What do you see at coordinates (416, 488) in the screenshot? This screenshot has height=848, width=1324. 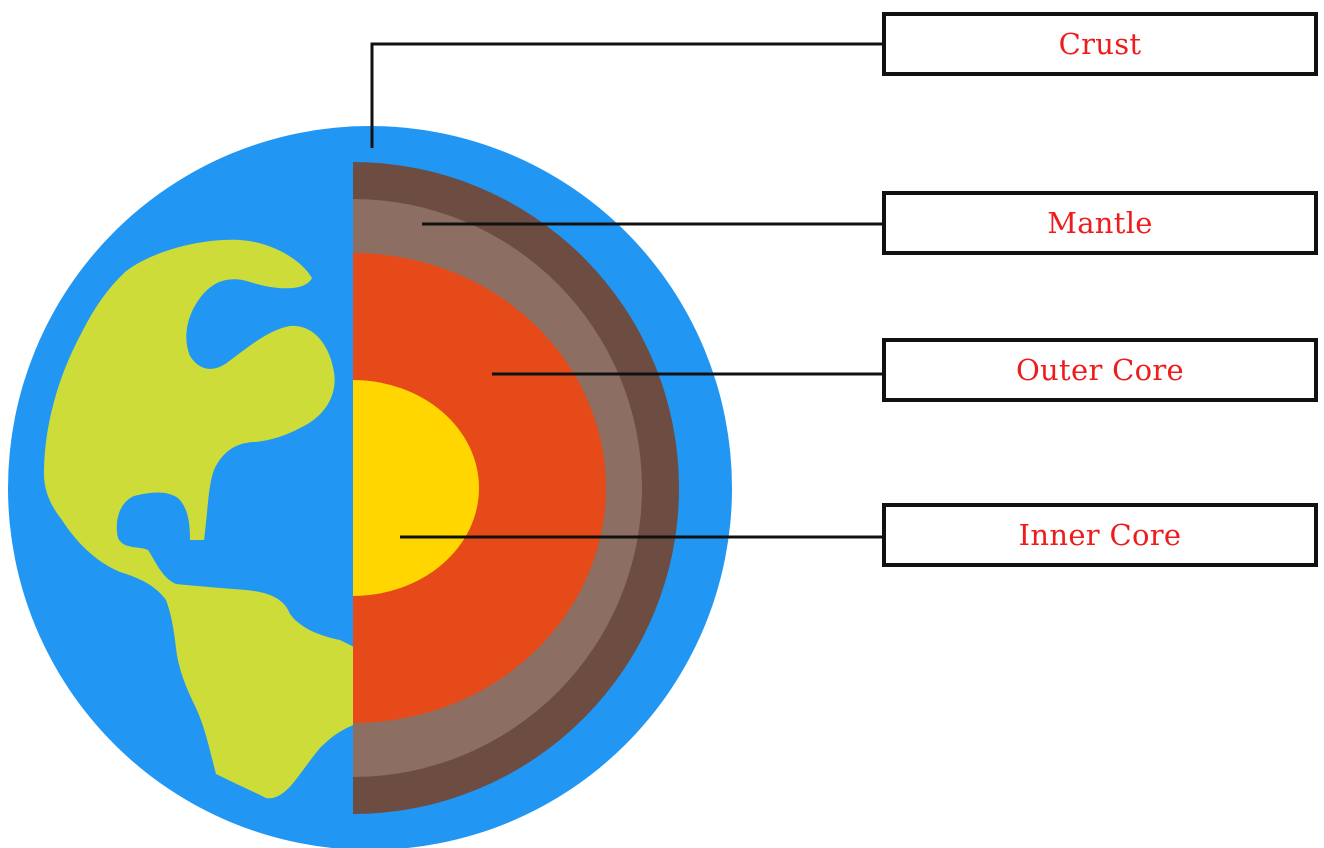 I see `inner-core-layer` at bounding box center [416, 488].